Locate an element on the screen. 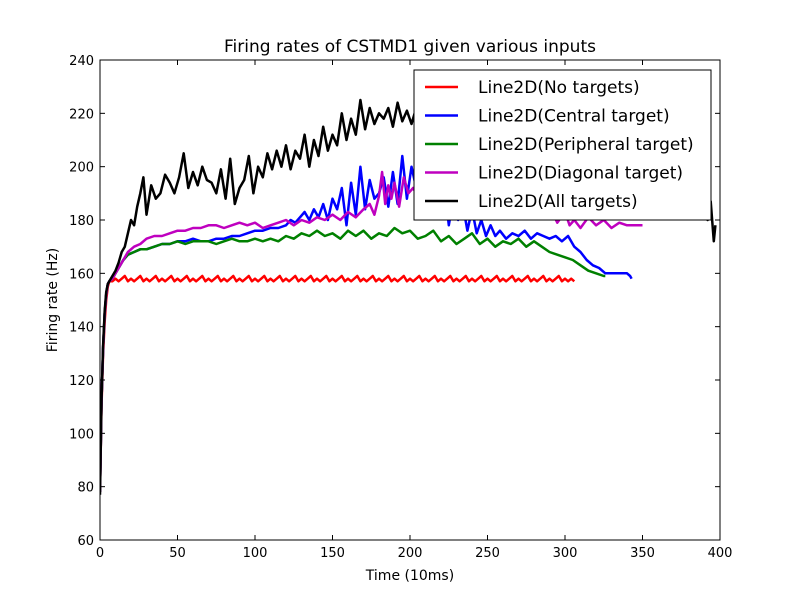 This screenshot has height=604, width=800. legend-label: Line2D(No targets) is located at coordinates (559, 88).